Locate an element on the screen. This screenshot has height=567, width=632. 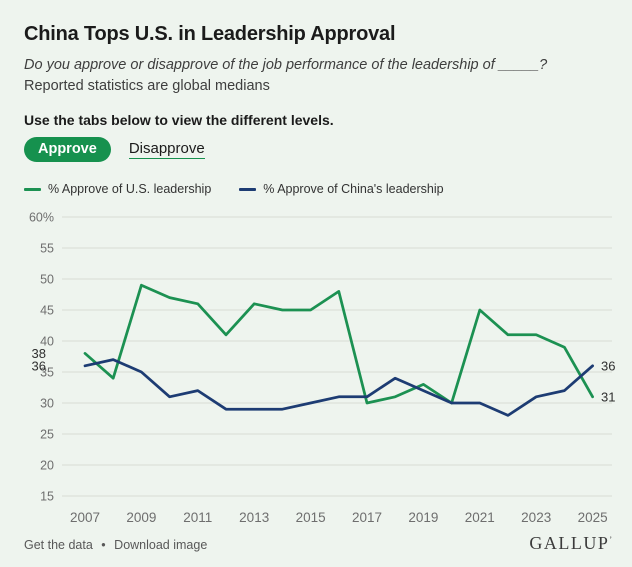
footer-links: Get the data • Download image is located at coordinates (115, 545).